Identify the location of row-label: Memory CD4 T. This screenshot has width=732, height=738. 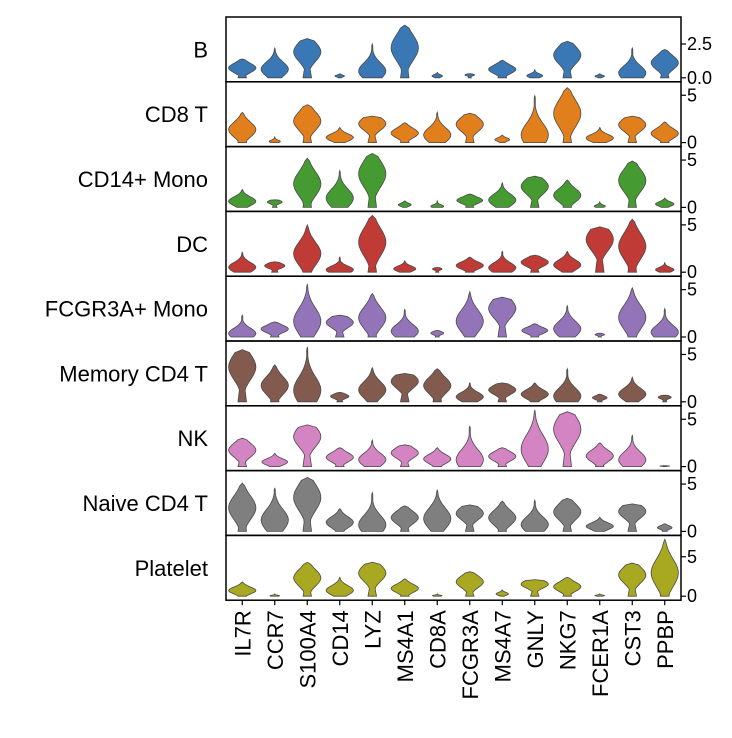
(133, 373).